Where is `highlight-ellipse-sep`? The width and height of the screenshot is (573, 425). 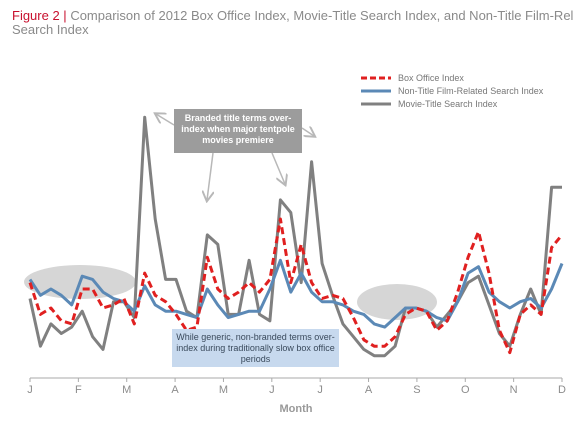 highlight-ellipse-sep is located at coordinates (397, 302).